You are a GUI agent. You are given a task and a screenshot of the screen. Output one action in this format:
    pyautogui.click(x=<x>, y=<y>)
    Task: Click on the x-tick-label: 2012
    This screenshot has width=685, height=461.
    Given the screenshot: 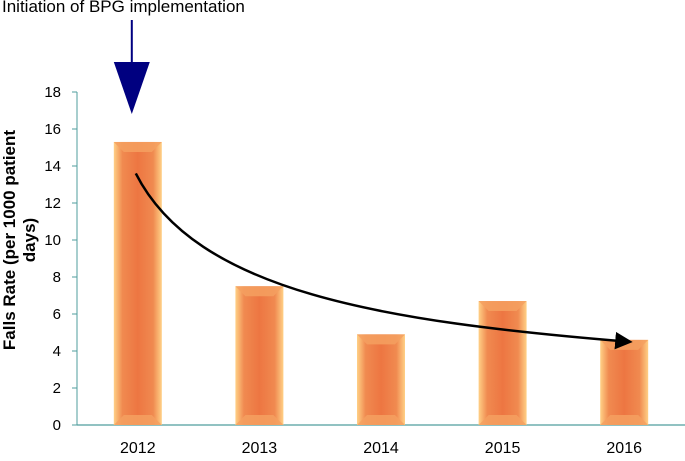 What is the action you would take?
    pyautogui.click(x=138, y=448)
    